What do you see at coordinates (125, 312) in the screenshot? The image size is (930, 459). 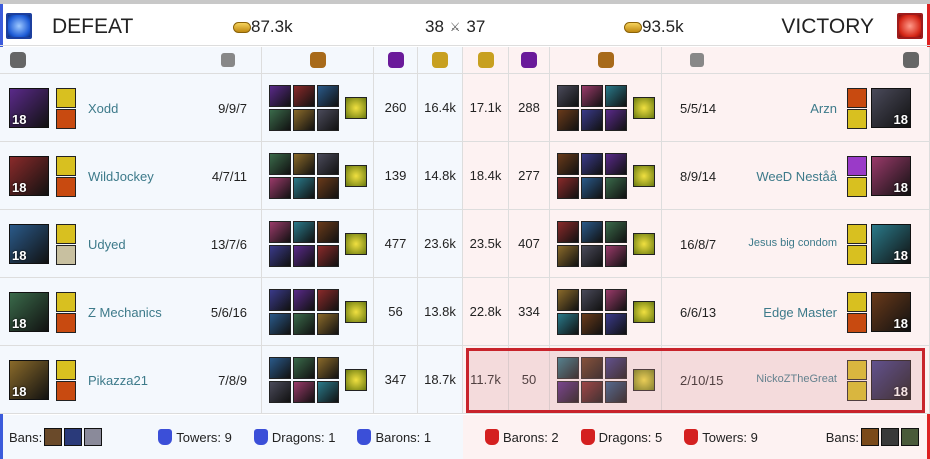 I see `player-name: Z Mechanics` at bounding box center [125, 312].